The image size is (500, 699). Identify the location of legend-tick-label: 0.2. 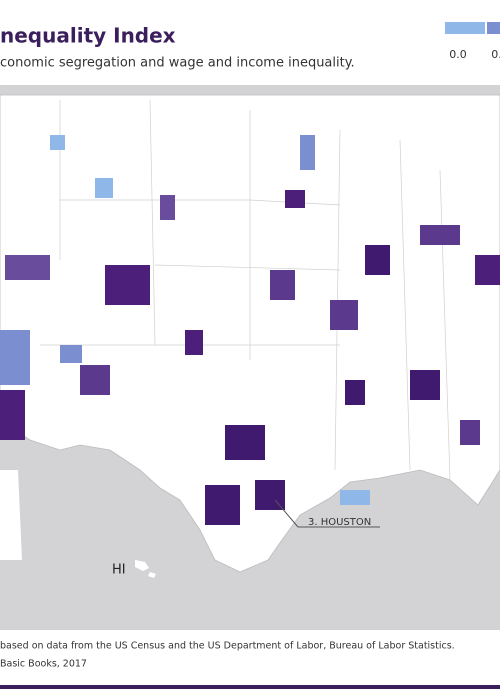
(495, 54).